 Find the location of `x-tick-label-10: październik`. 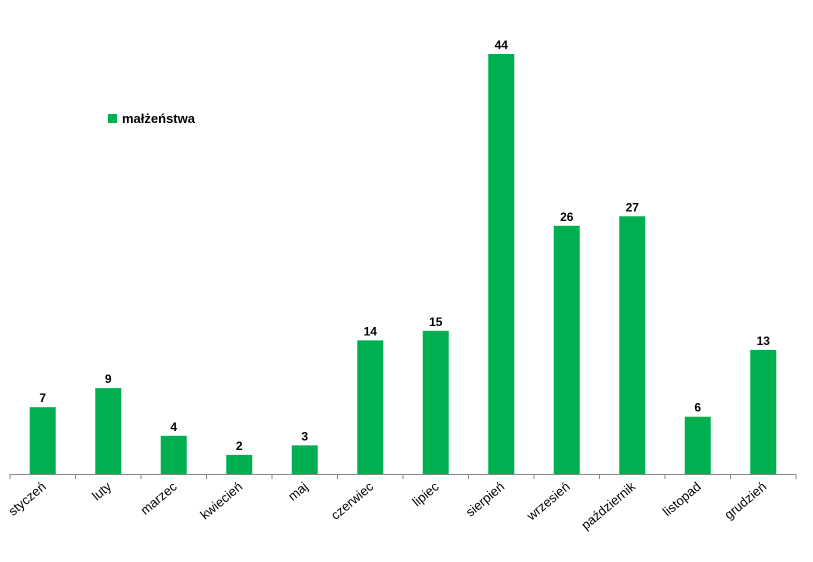

x-tick-label-10: październik is located at coordinates (608, 505).